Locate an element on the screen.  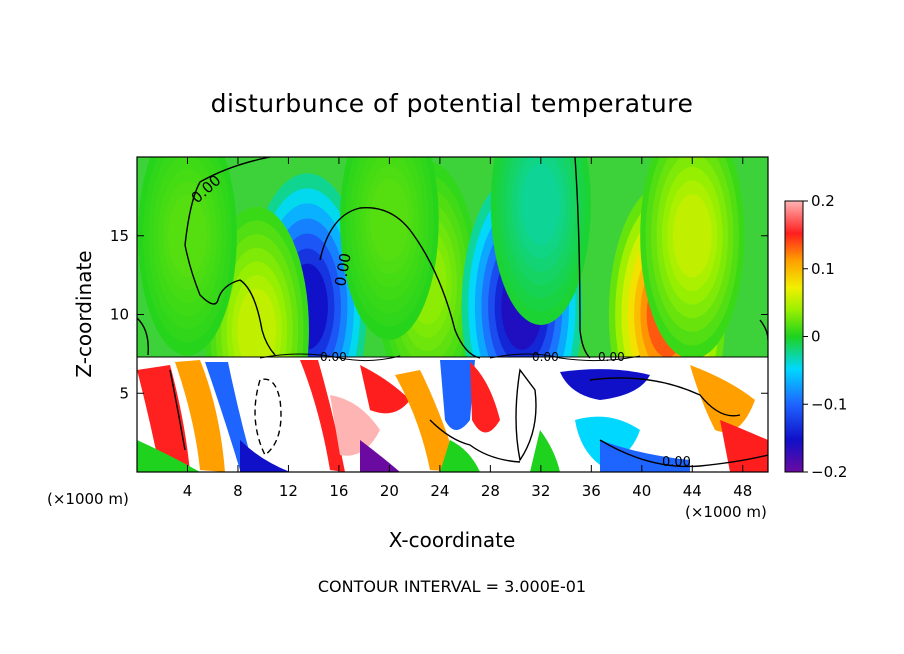
x-tick-label: 20 is located at coordinates (389, 491).